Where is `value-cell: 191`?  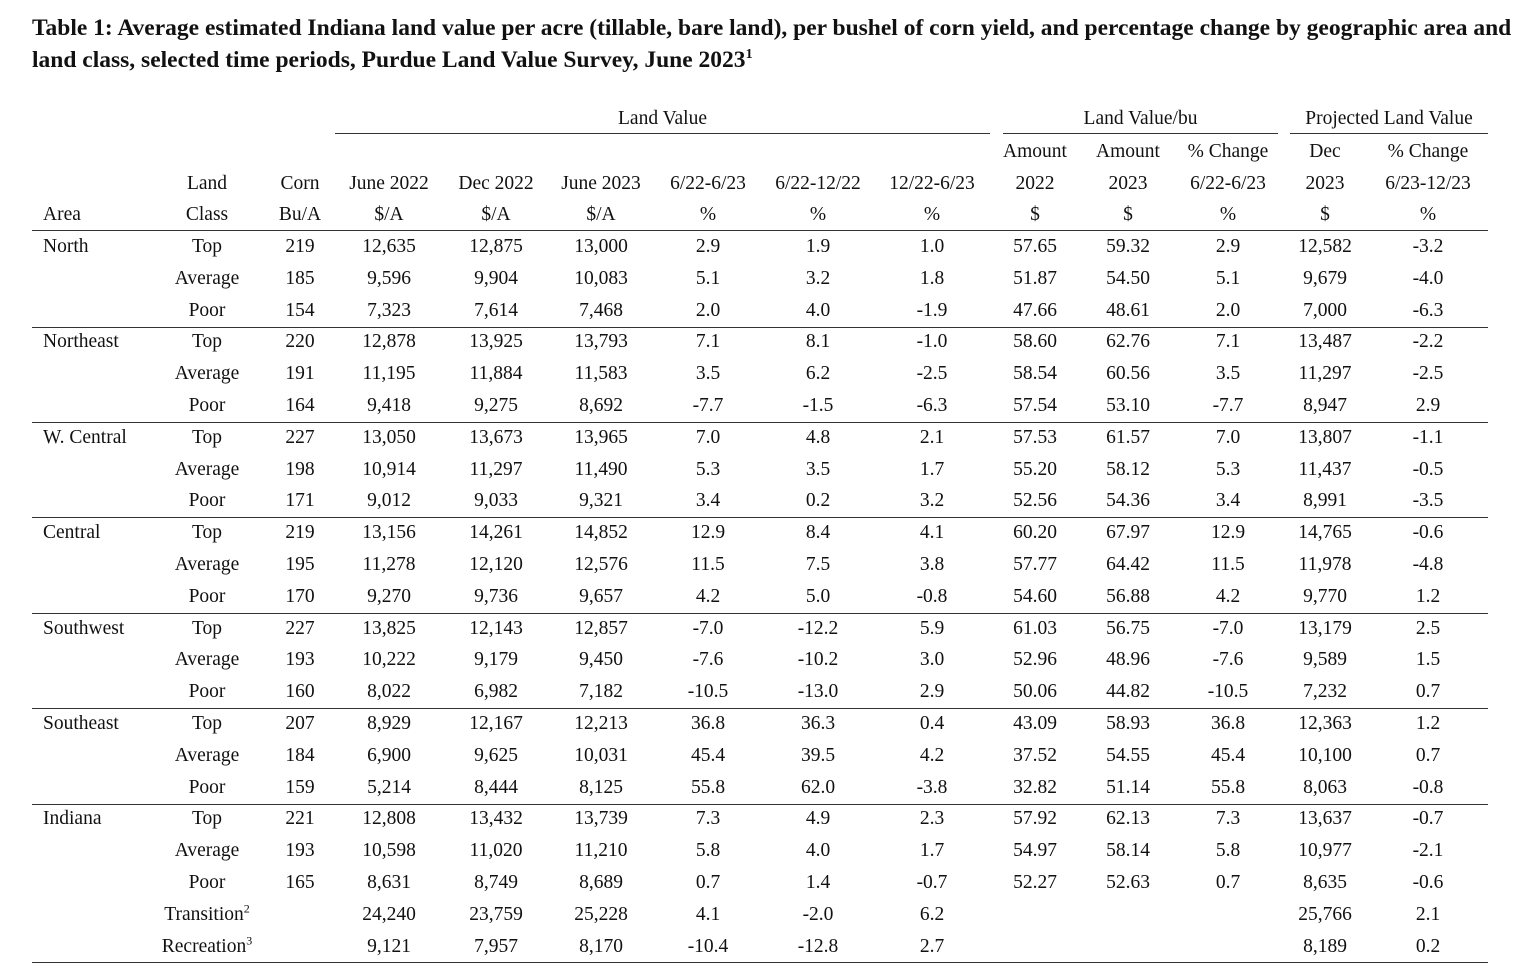
value-cell: 191 is located at coordinates (300, 374).